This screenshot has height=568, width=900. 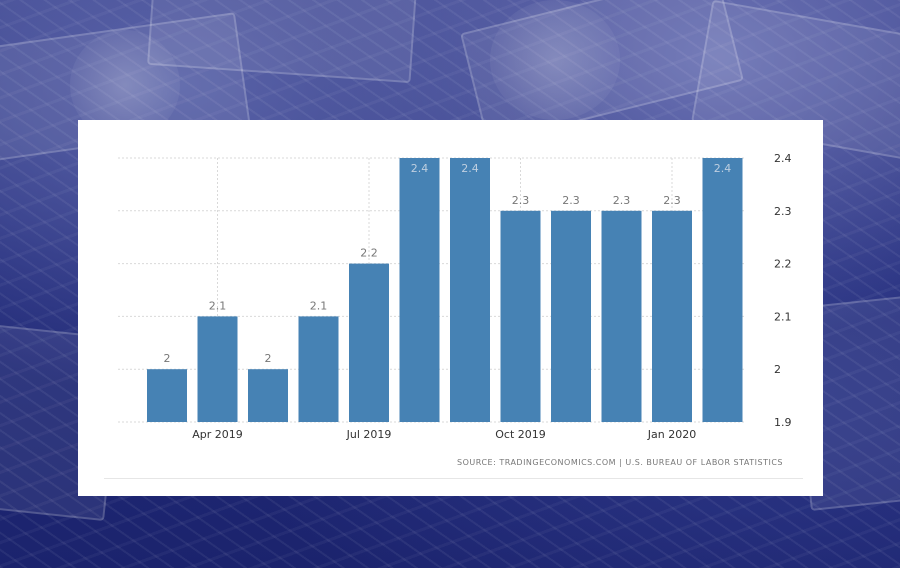 I want to click on source-divider, so click(x=453, y=478).